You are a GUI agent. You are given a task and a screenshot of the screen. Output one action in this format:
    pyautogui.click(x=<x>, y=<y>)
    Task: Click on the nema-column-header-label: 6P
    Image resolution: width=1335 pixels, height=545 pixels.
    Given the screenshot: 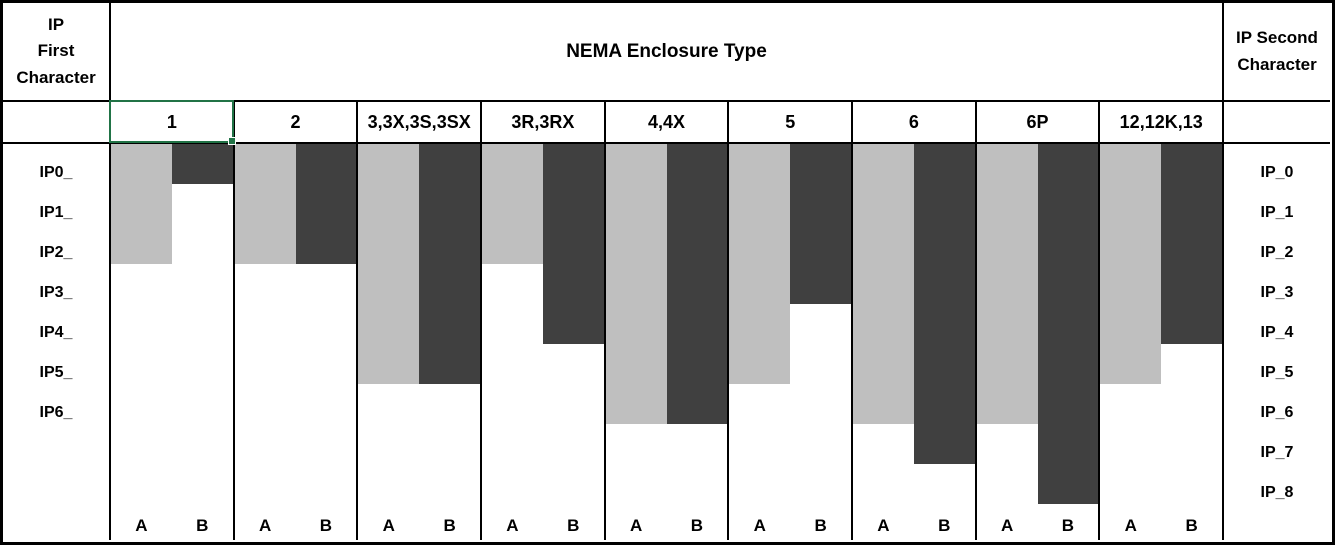 What is the action you would take?
    pyautogui.click(x=1037, y=121)
    